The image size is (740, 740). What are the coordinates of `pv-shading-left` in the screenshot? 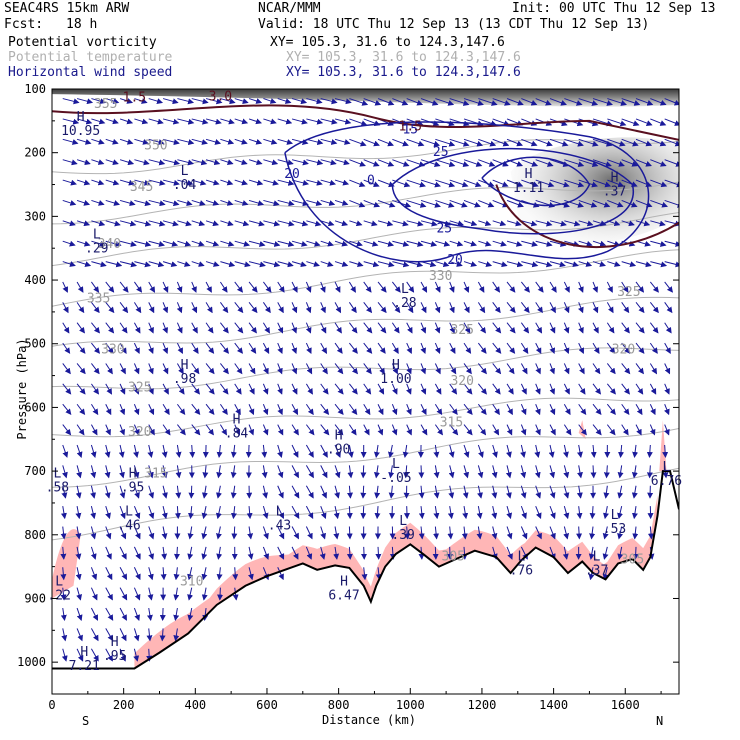 It's located at (66, 564).